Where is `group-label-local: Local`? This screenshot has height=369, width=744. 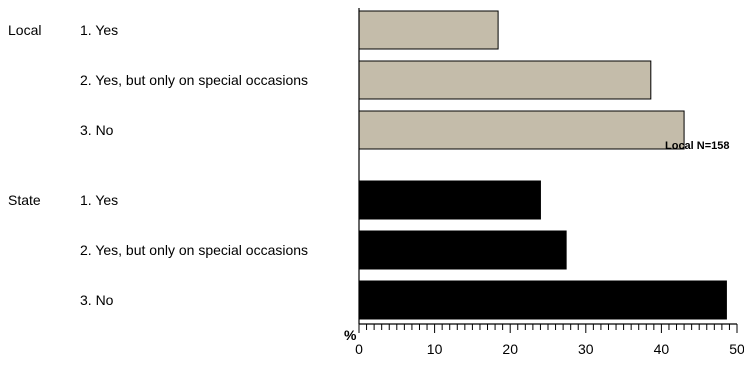
group-label-local: Local is located at coordinates (24, 30).